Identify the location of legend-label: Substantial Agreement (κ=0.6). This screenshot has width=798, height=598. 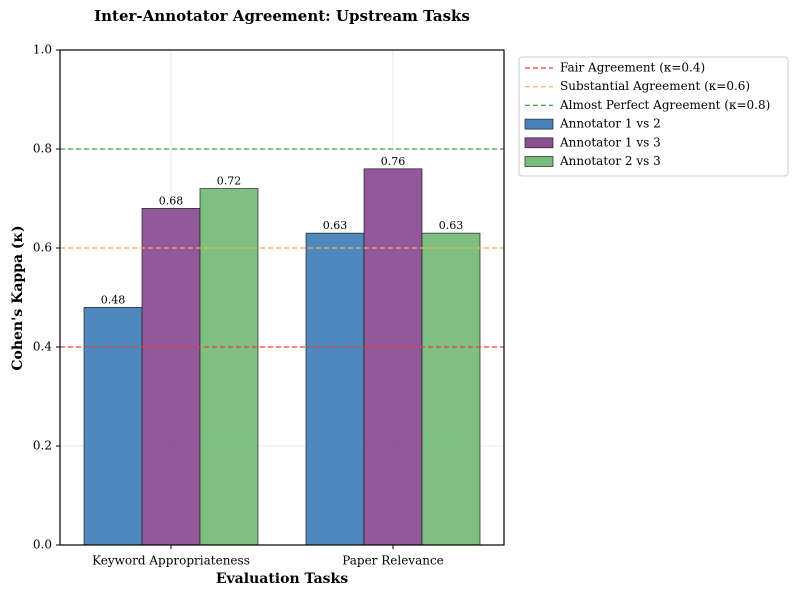
(655, 86).